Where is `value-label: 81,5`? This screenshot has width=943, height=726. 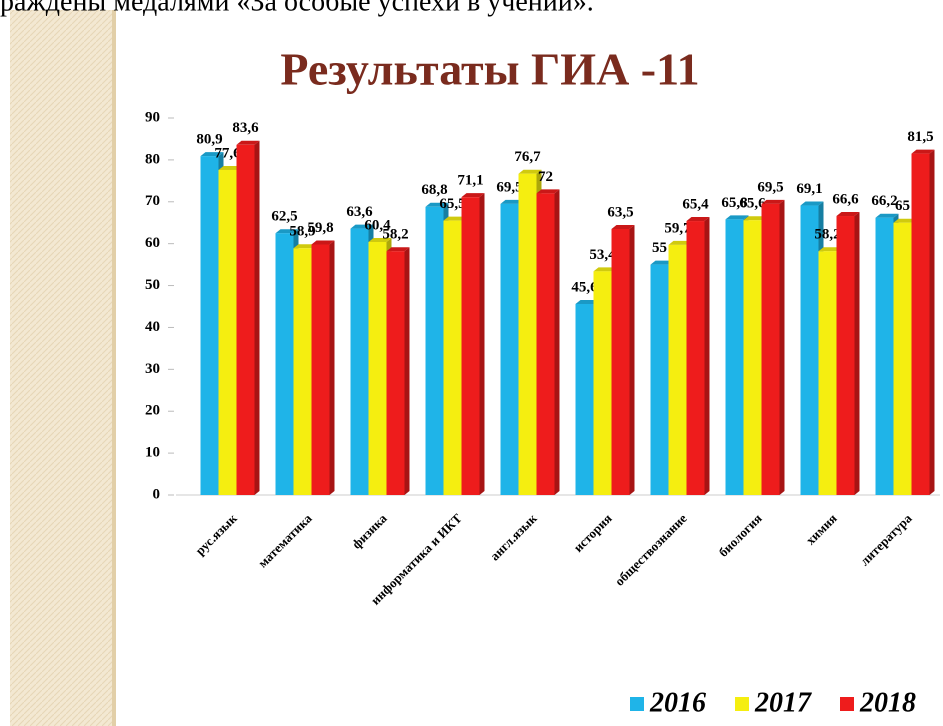
value-label: 81,5 is located at coordinates (920, 137).